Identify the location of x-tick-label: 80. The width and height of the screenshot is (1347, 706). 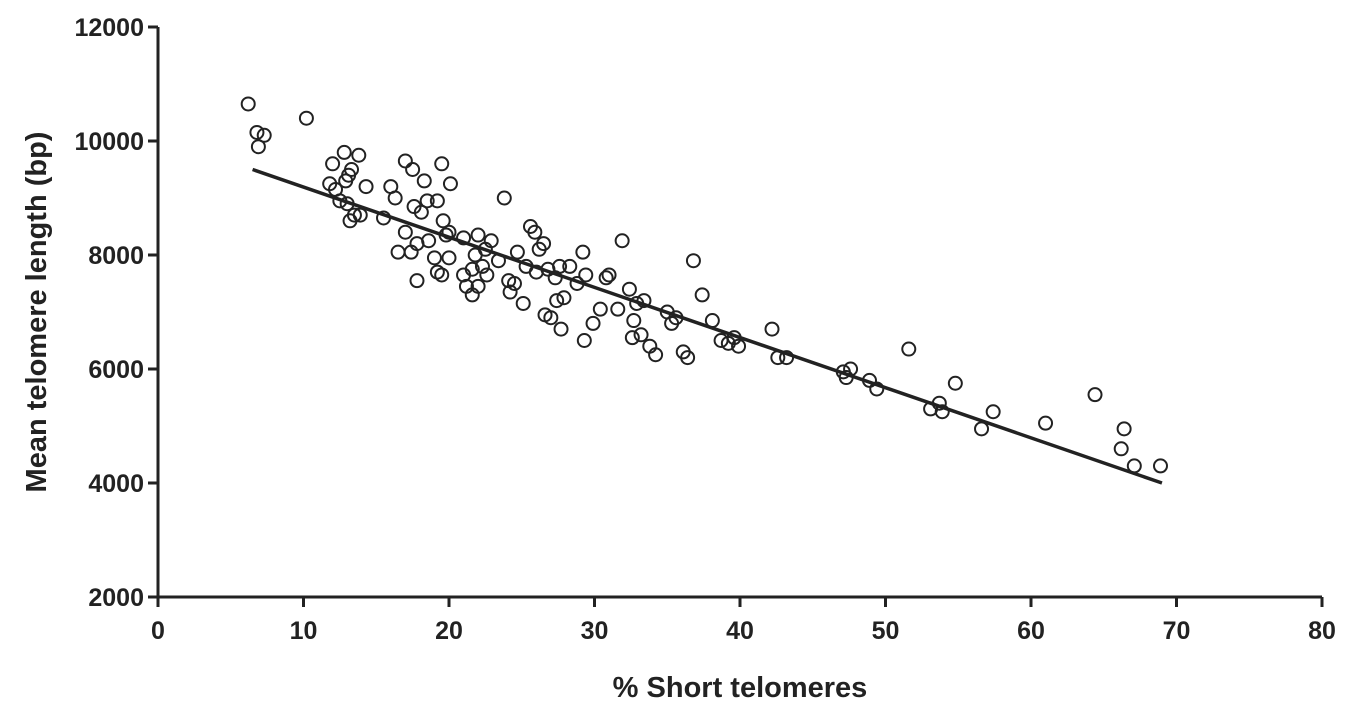
(1322, 631).